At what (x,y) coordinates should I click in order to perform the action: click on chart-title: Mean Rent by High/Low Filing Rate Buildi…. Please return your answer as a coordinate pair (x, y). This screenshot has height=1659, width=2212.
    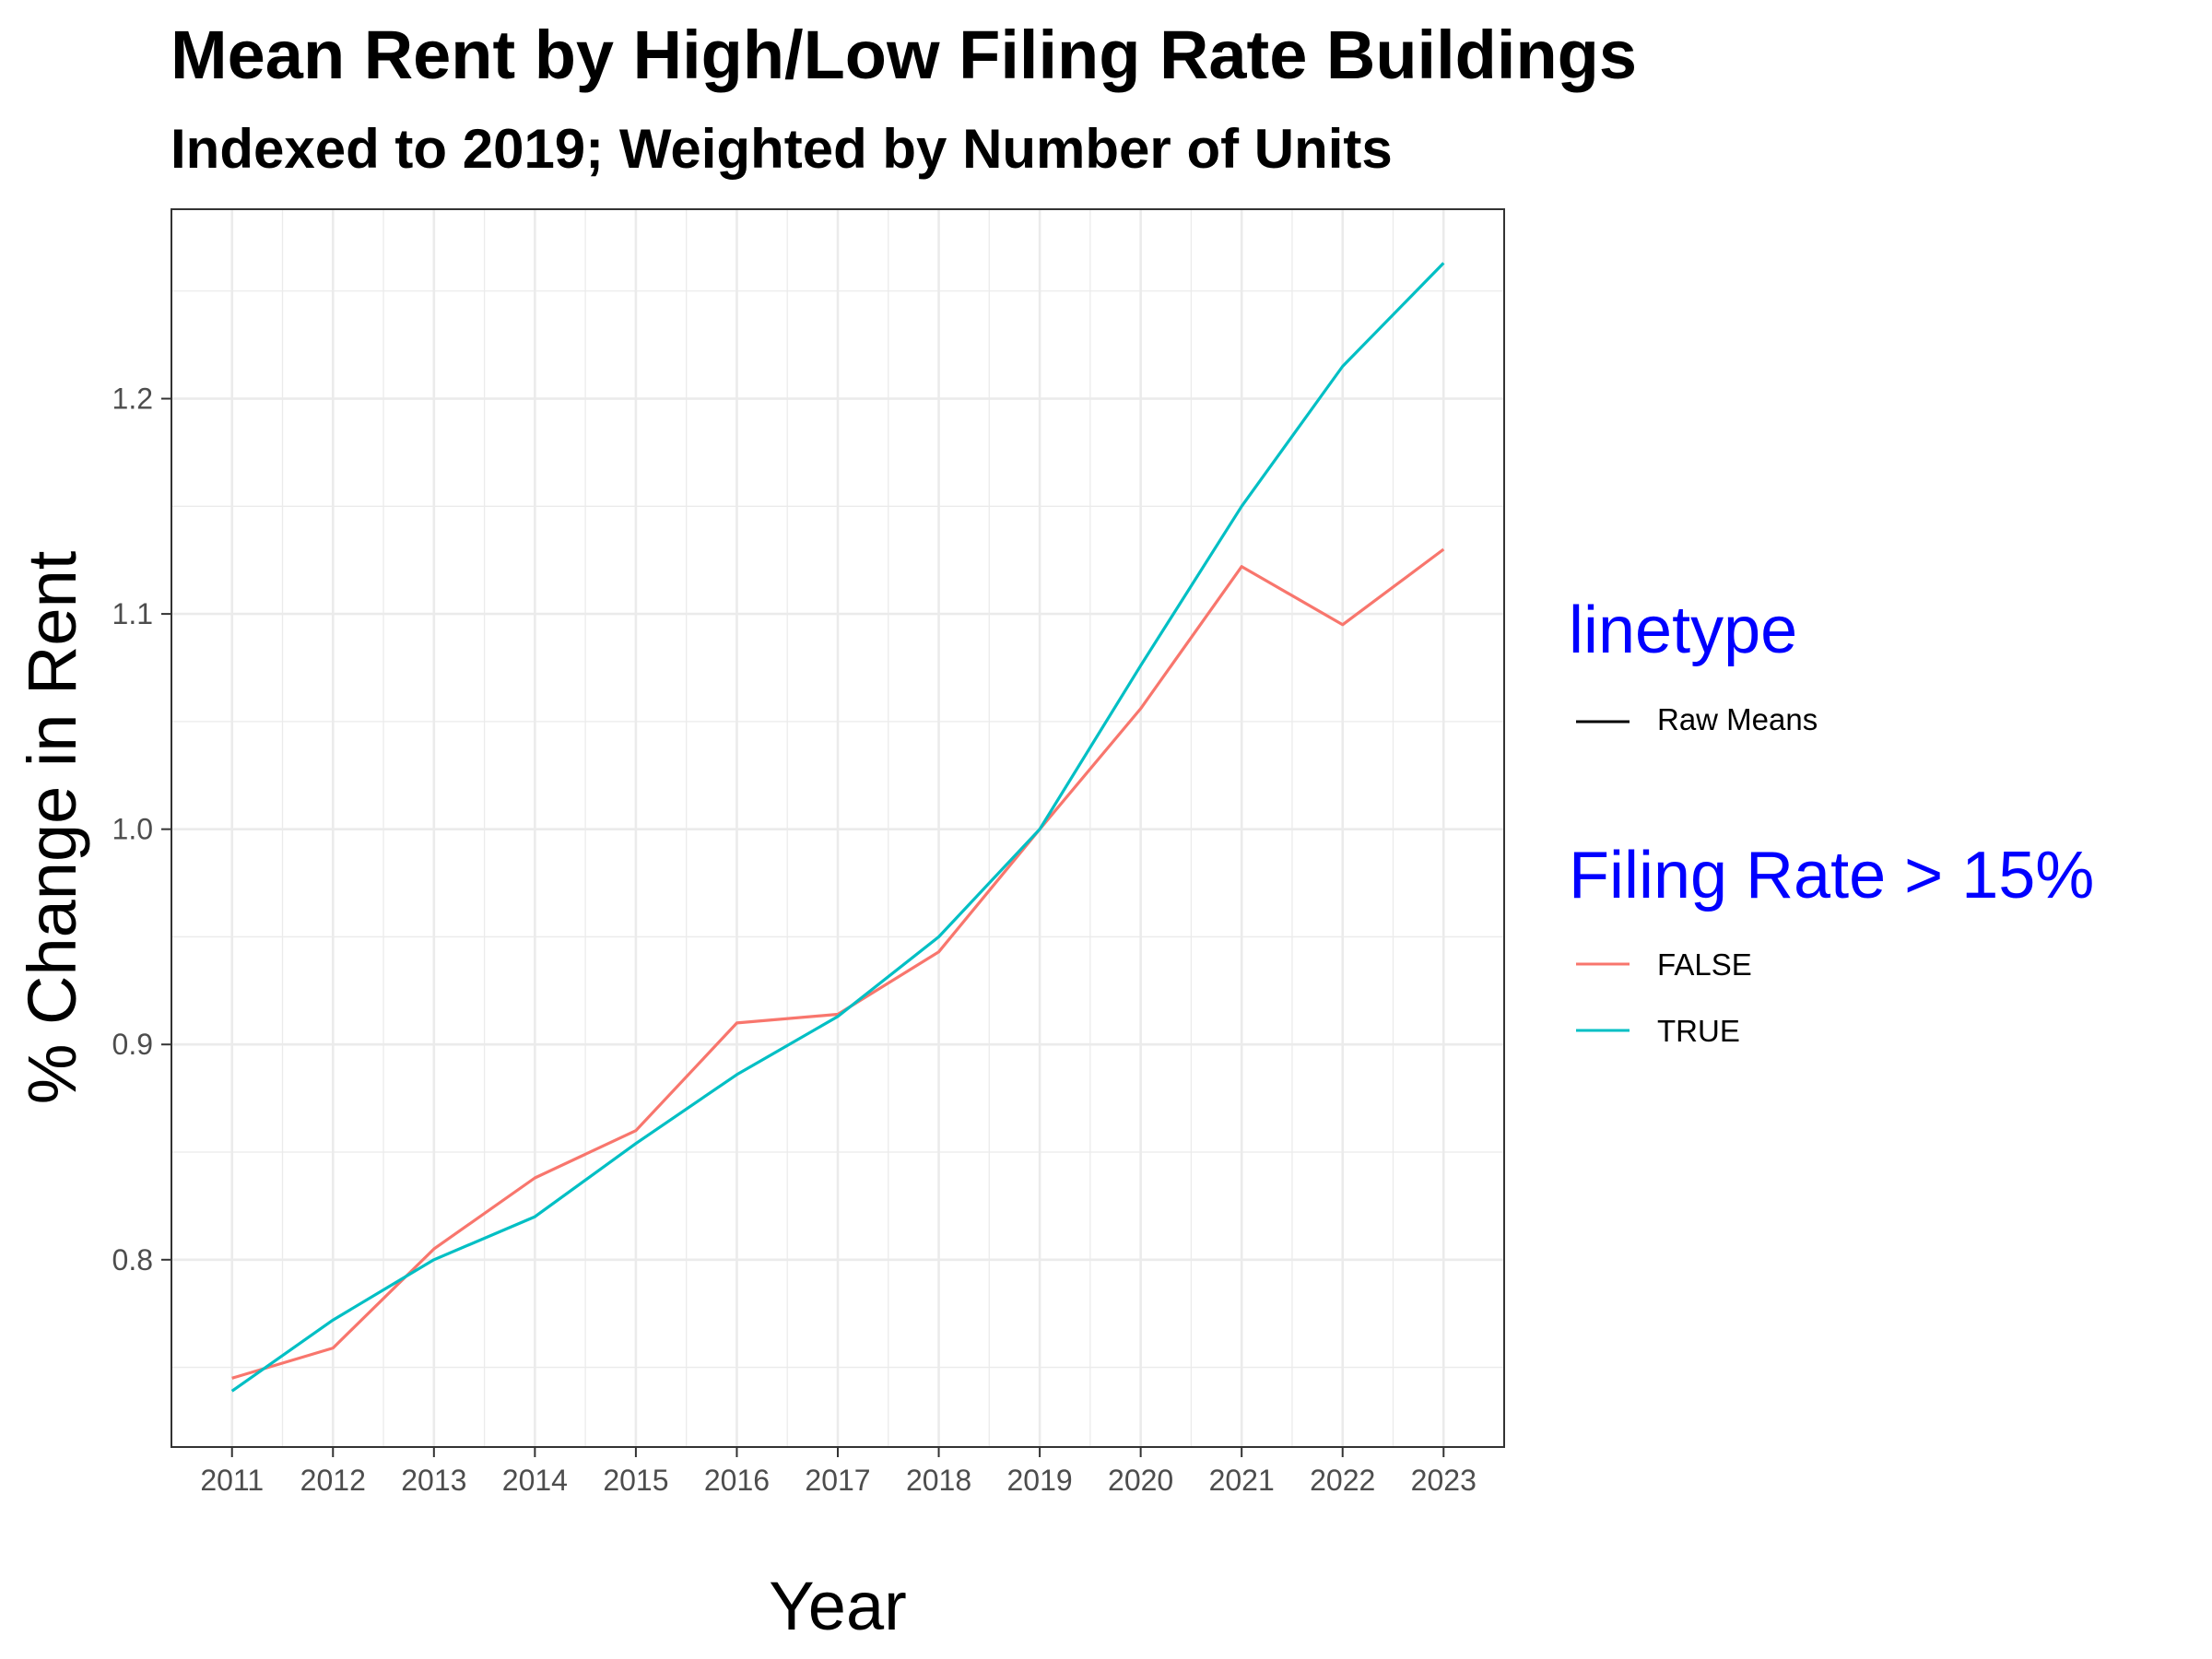
    Looking at the image, I should click on (904, 55).